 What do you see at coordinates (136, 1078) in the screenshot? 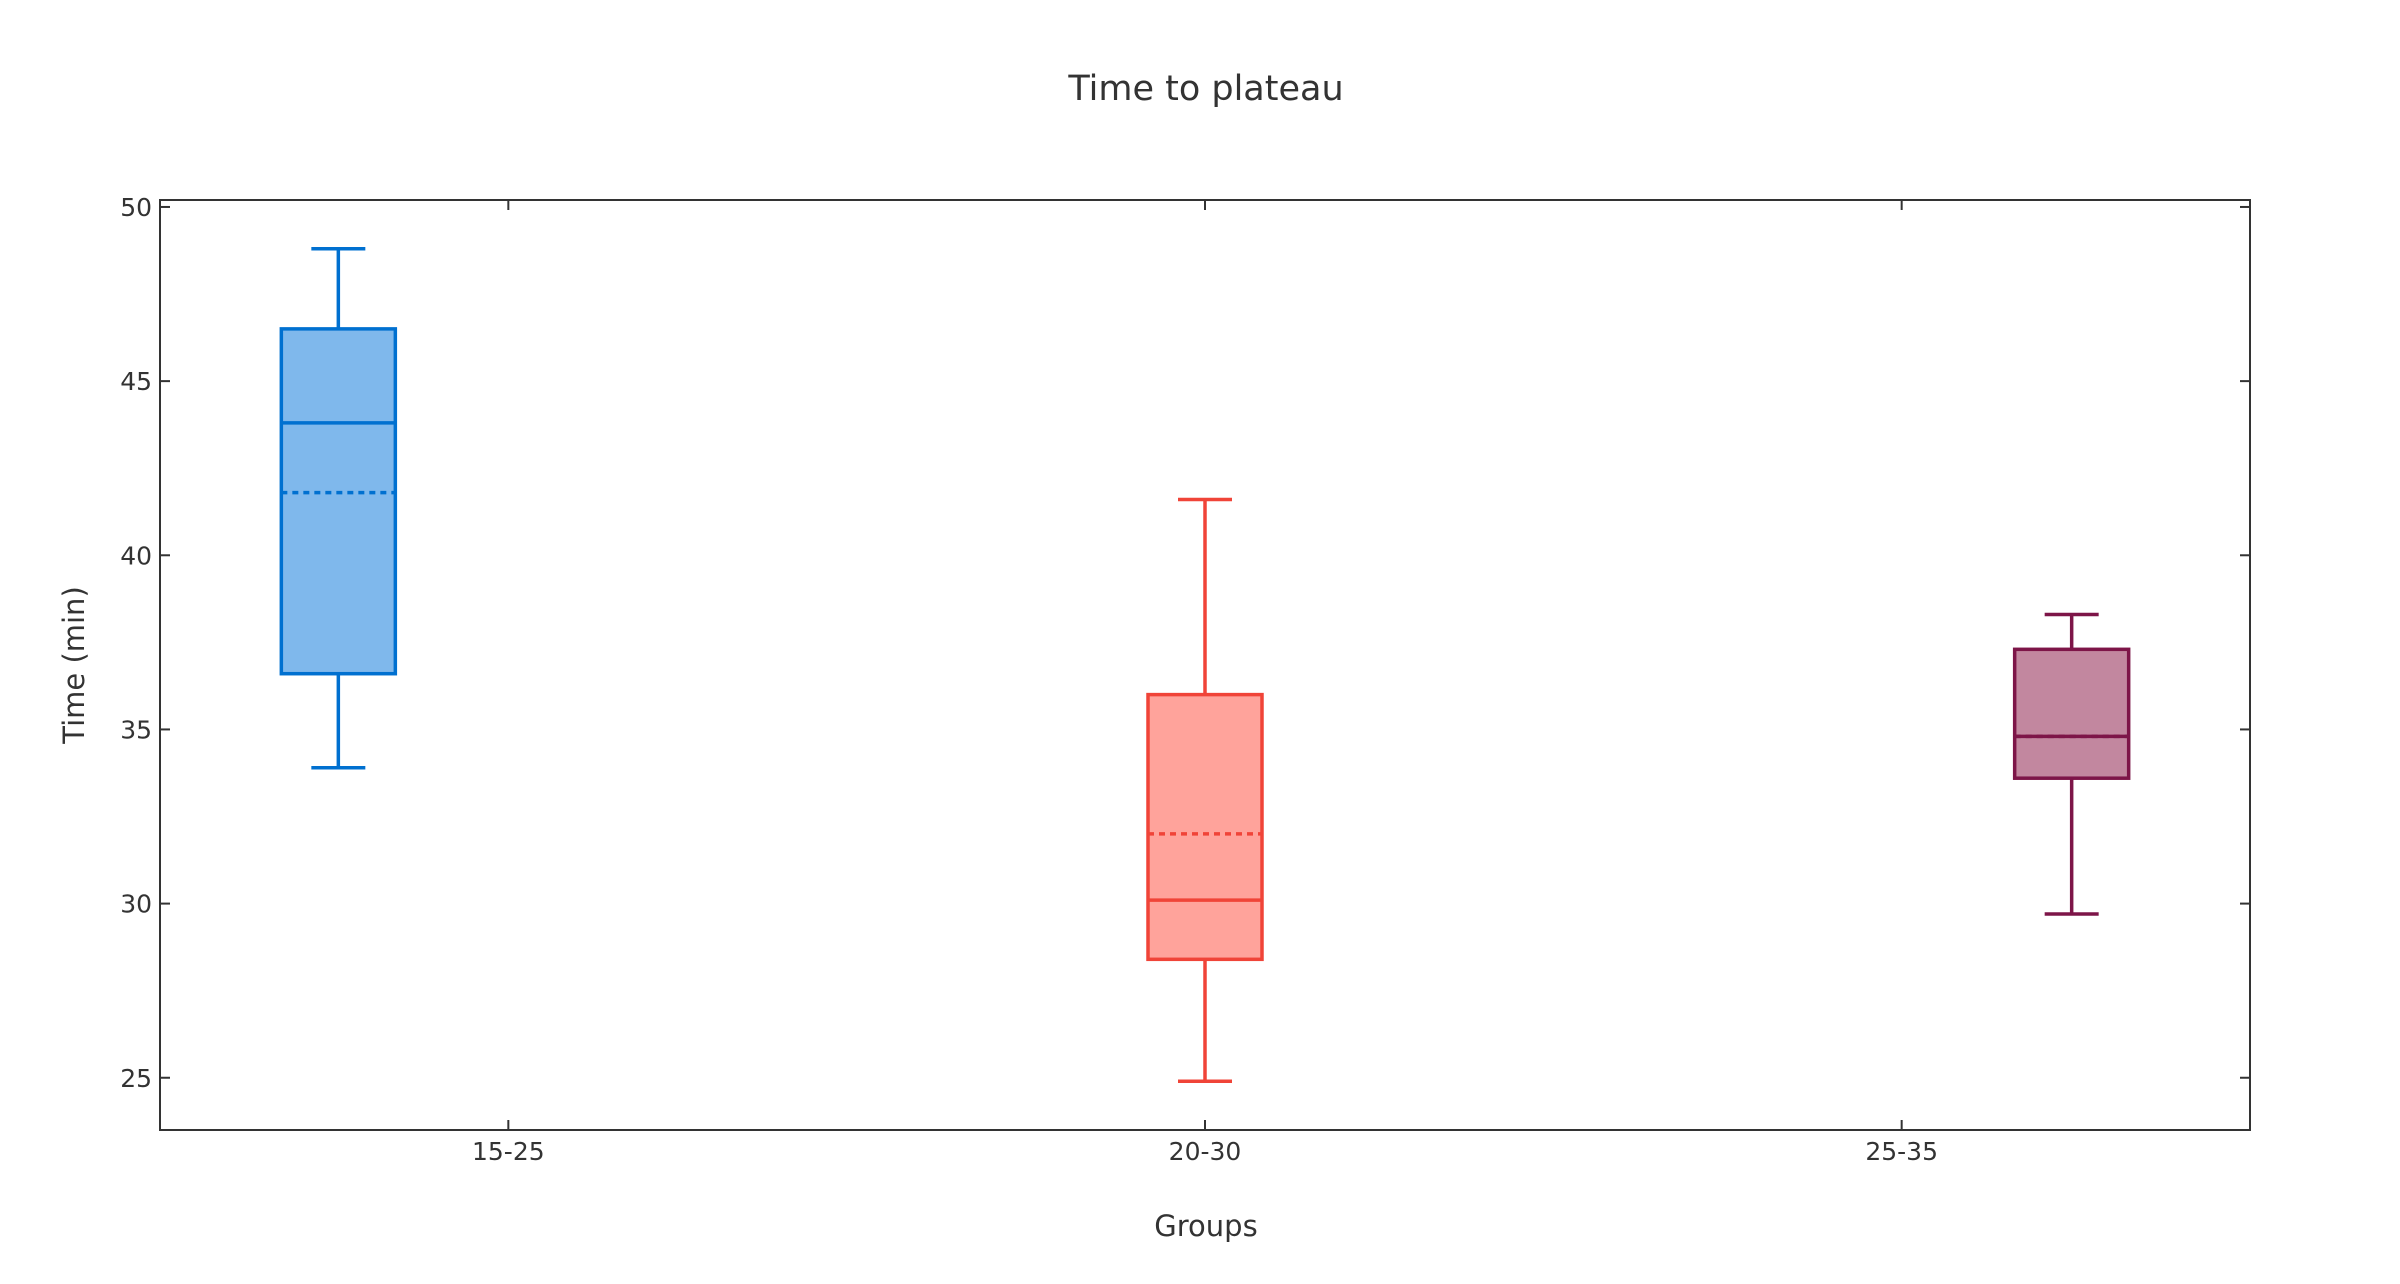
I see `y-tick-label: 25` at bounding box center [136, 1078].